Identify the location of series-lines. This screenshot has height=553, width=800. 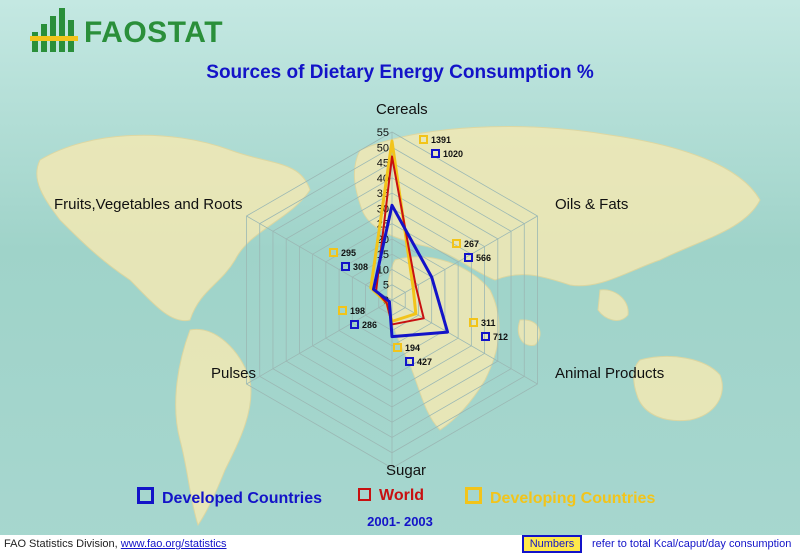
(409, 239).